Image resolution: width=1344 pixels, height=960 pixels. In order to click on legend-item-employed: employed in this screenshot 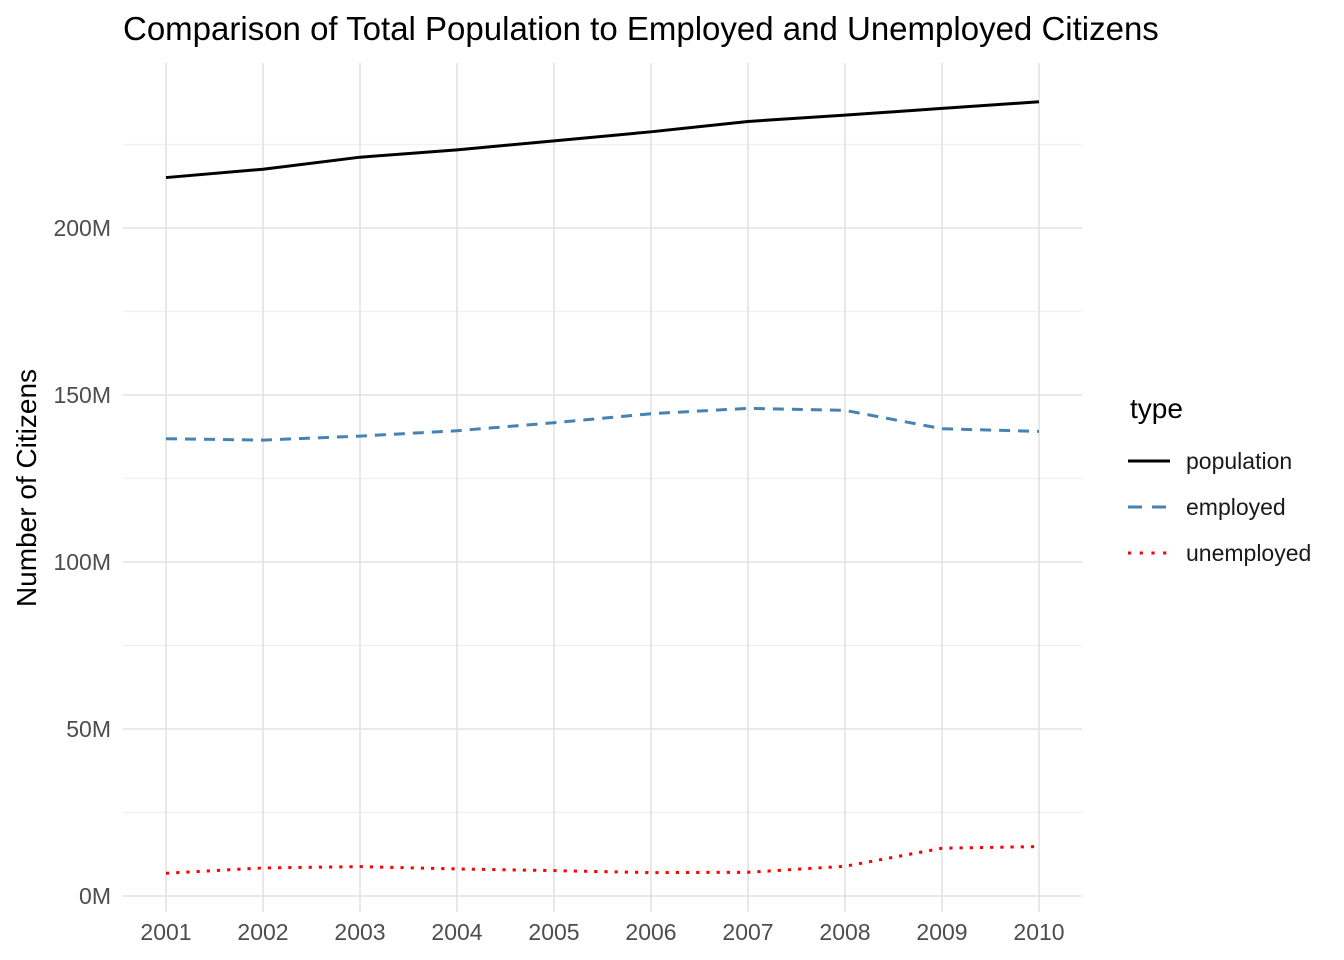, I will do `click(1233, 507)`.